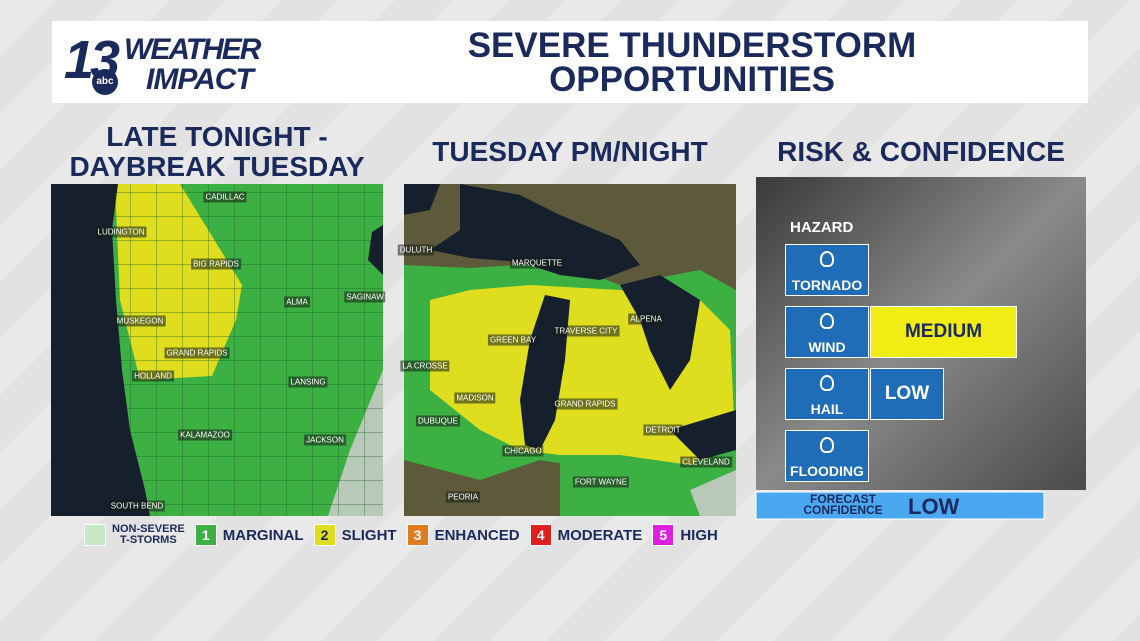 The height and width of the screenshot is (641, 1140). What do you see at coordinates (827, 409) in the screenshot?
I see `hazard-name: HAIL` at bounding box center [827, 409].